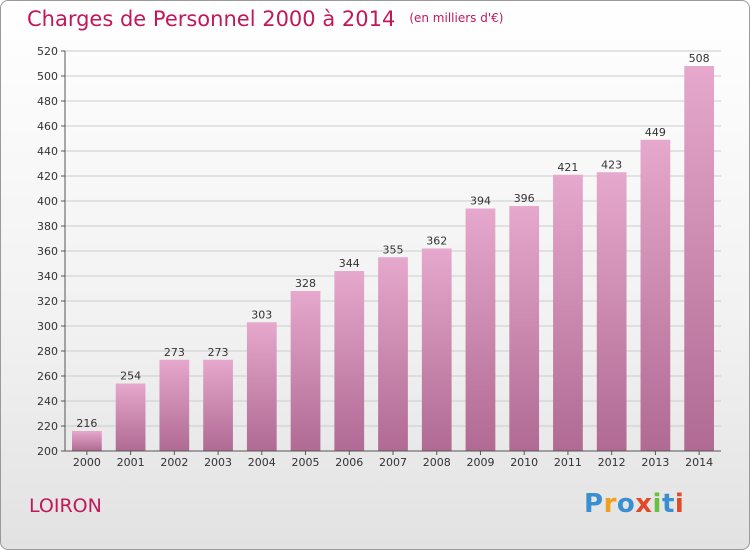 This screenshot has width=750, height=550. Describe the element at coordinates (47, 201) in the screenshot. I see `y-tick-label: 400` at that location.